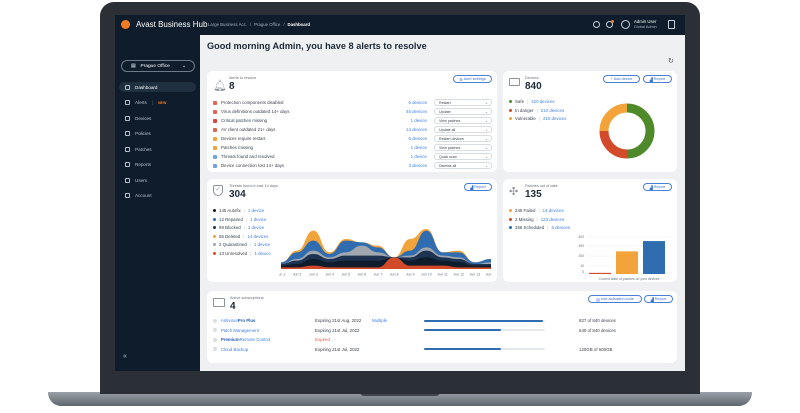 The height and width of the screenshot is (413, 800). What do you see at coordinates (629, 279) in the screenshot?
I see `chart-caption: Current state of patches on your devices` at bounding box center [629, 279].